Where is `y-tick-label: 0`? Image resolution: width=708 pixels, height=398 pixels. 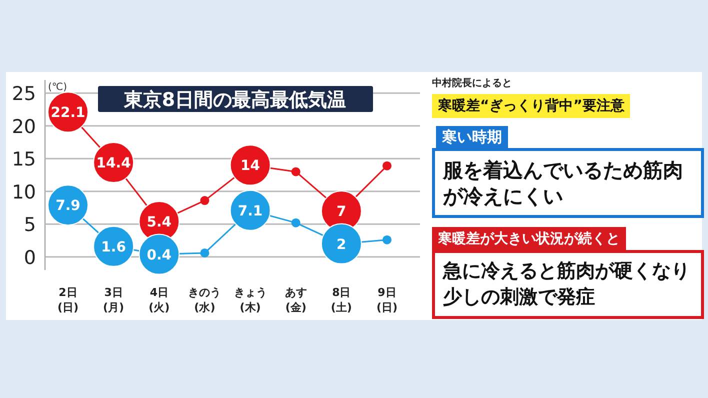 y-tick-label: 0 is located at coordinates (30, 257).